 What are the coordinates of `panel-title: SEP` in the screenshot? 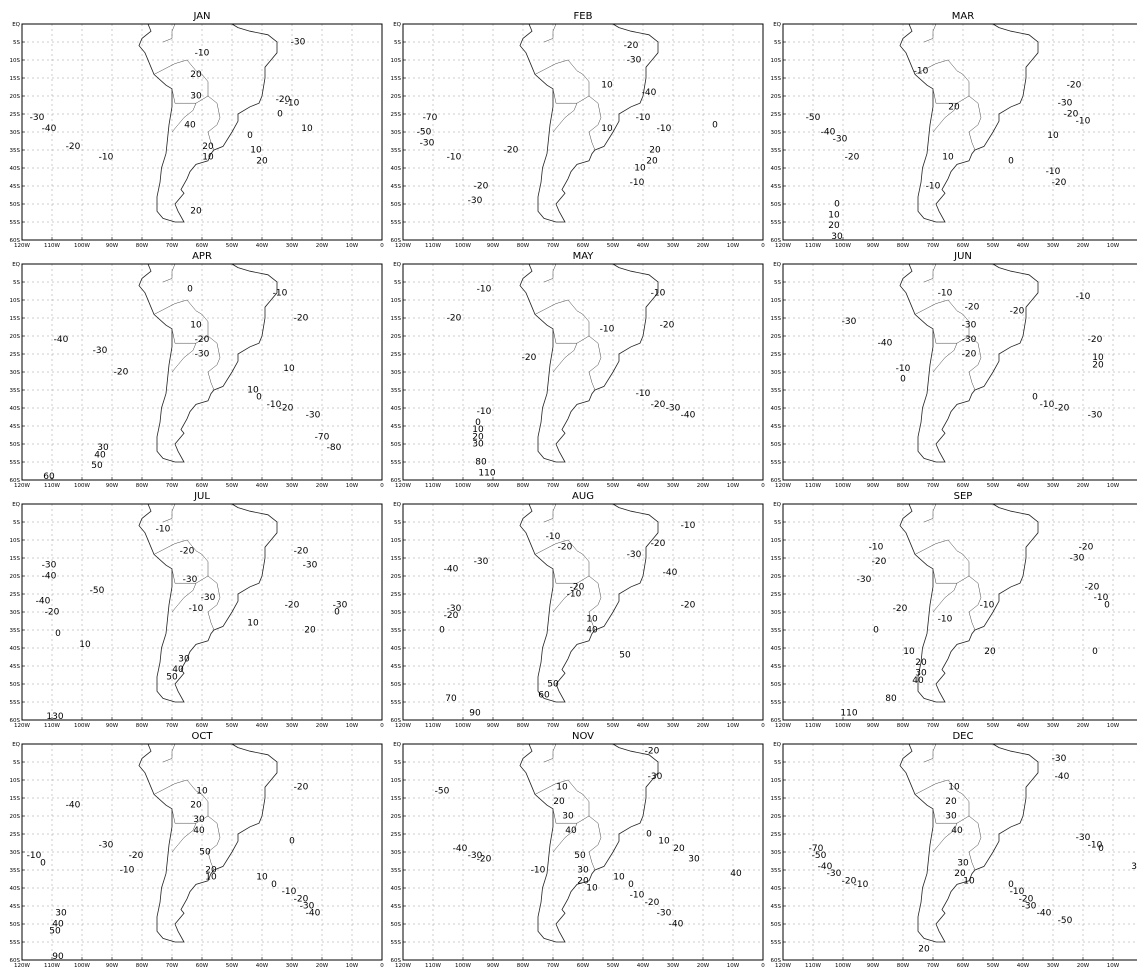 It's located at (963, 496).